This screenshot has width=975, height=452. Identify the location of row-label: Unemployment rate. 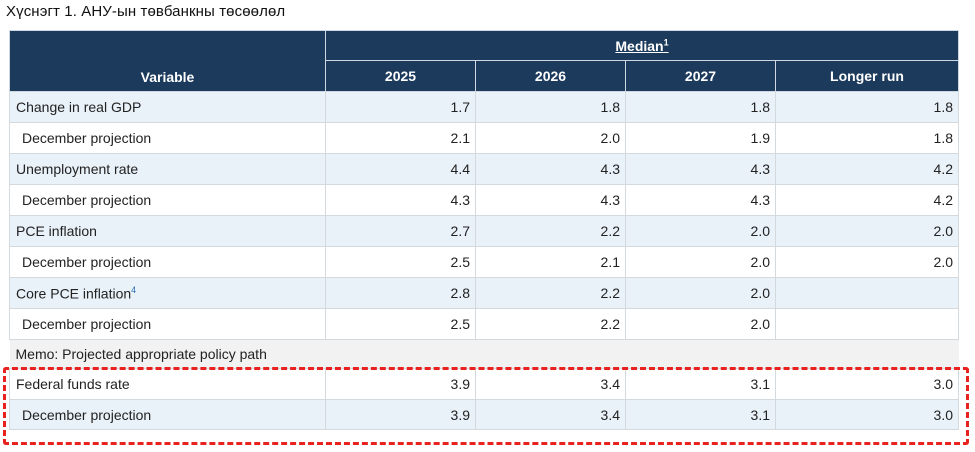
(167, 169).